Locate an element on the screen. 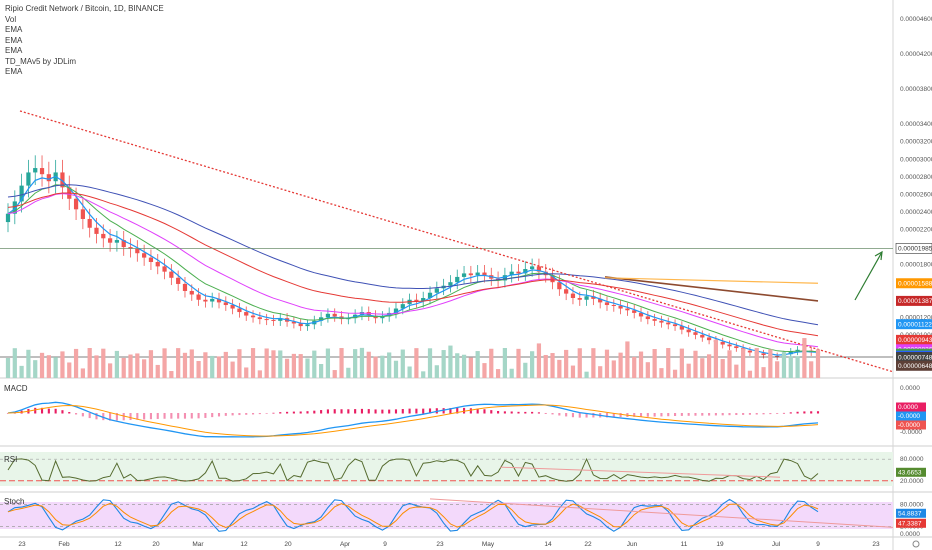  rsi-tick-label: 80.0000 is located at coordinates (912, 459).